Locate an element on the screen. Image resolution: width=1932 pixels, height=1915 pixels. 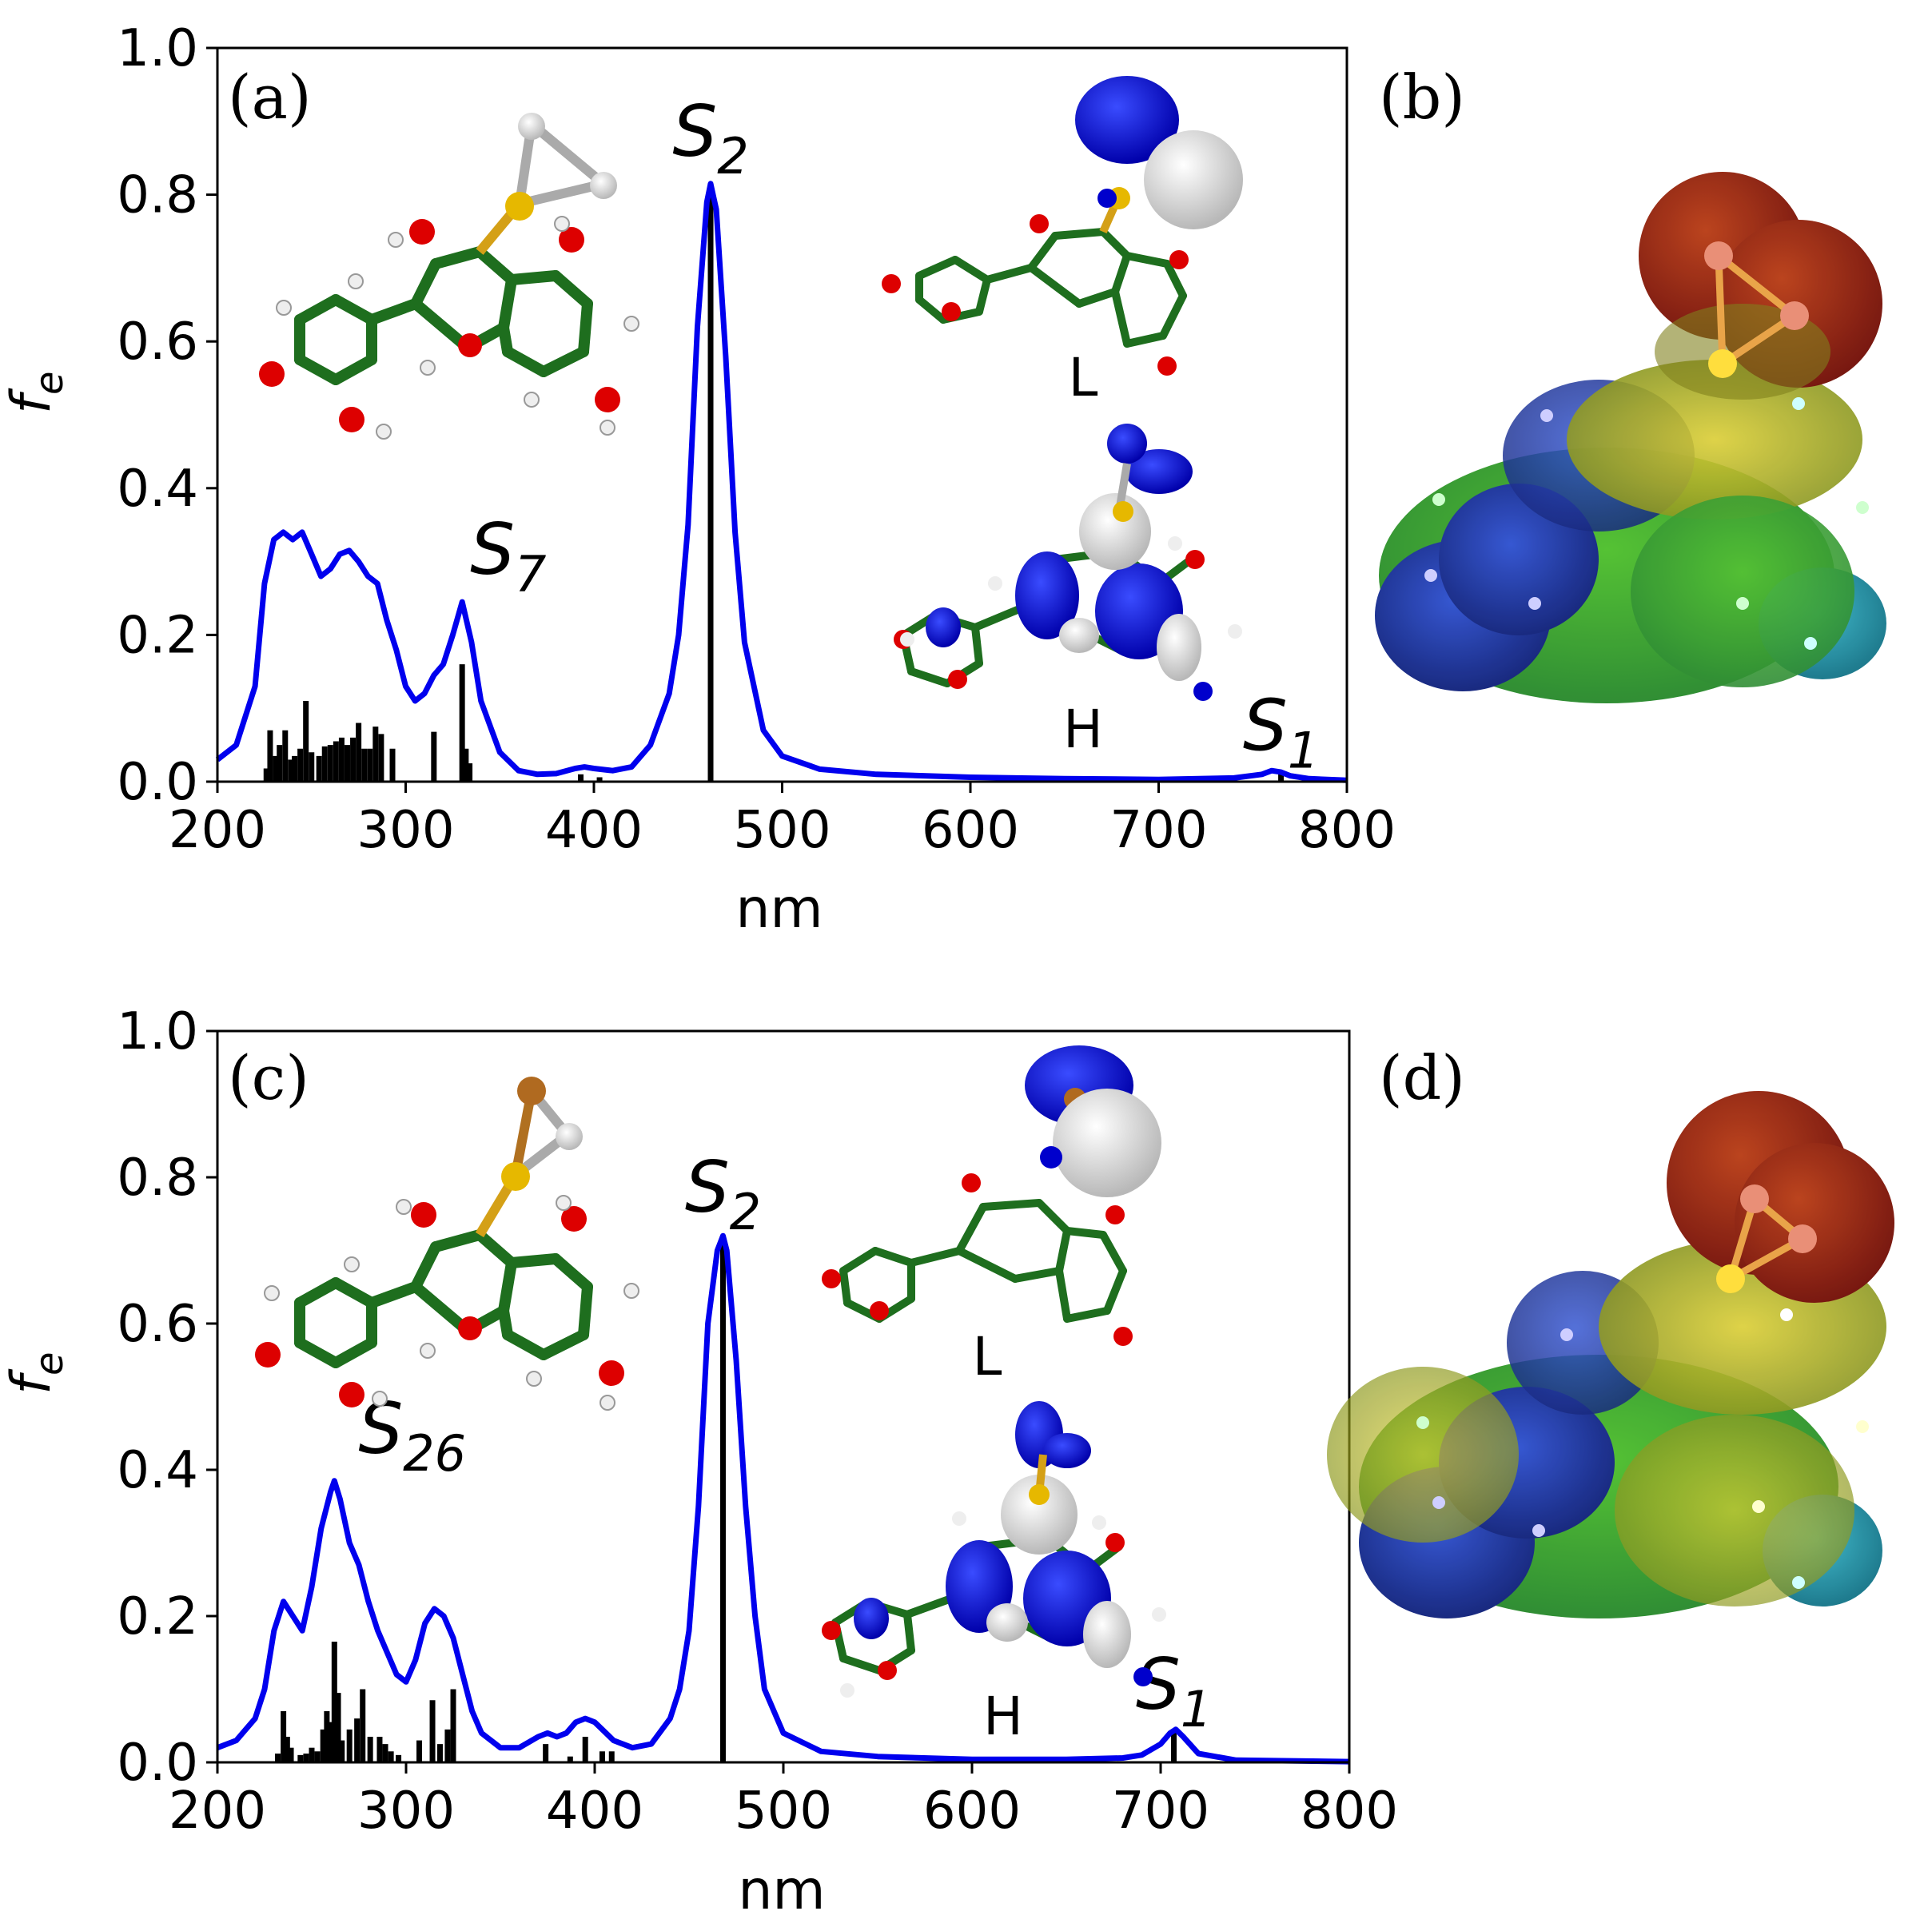
panel-a-y-tick-label-3: 0.6 is located at coordinates (157, 342).